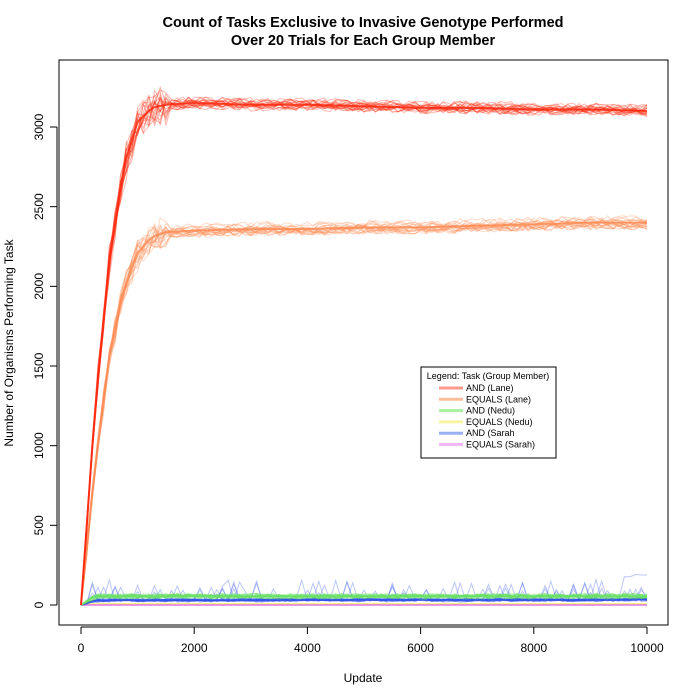 The width and height of the screenshot is (700, 700). Describe the element at coordinates (363, 678) in the screenshot. I see `x-axis-label: Update` at that location.